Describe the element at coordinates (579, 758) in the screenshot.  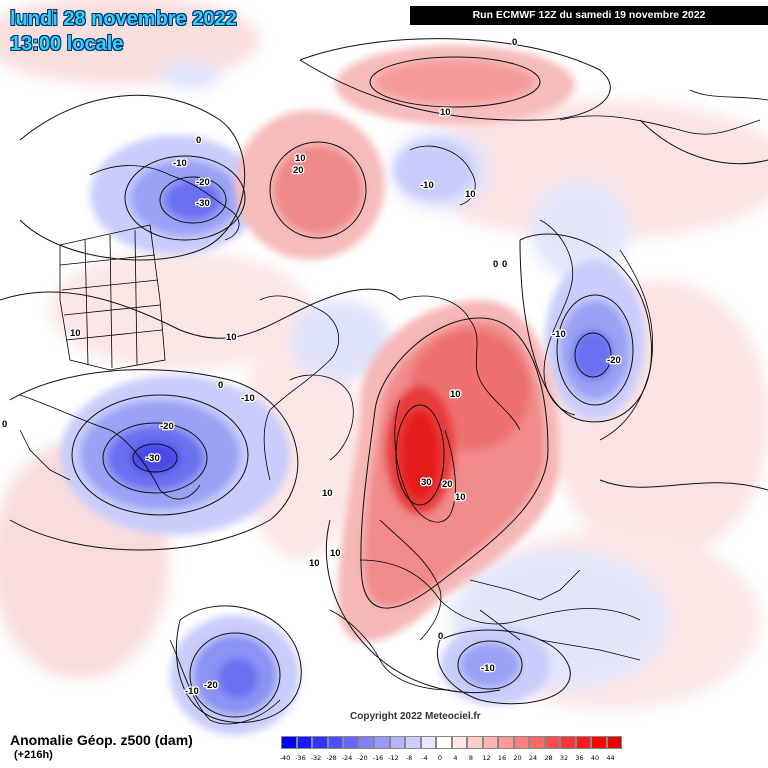
I see `legend-tick-label: 36` at that location.